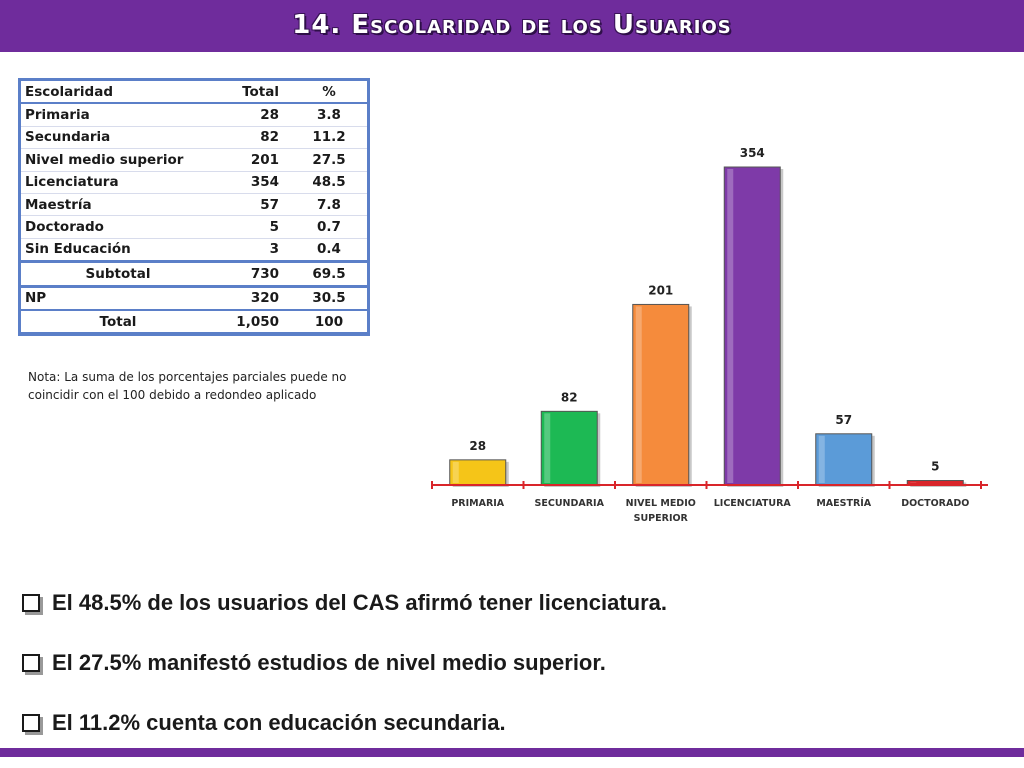 Image resolution: width=1024 pixels, height=768 pixels. I want to click on table-row: Sin Educación 3 0.4, so click(194, 250).